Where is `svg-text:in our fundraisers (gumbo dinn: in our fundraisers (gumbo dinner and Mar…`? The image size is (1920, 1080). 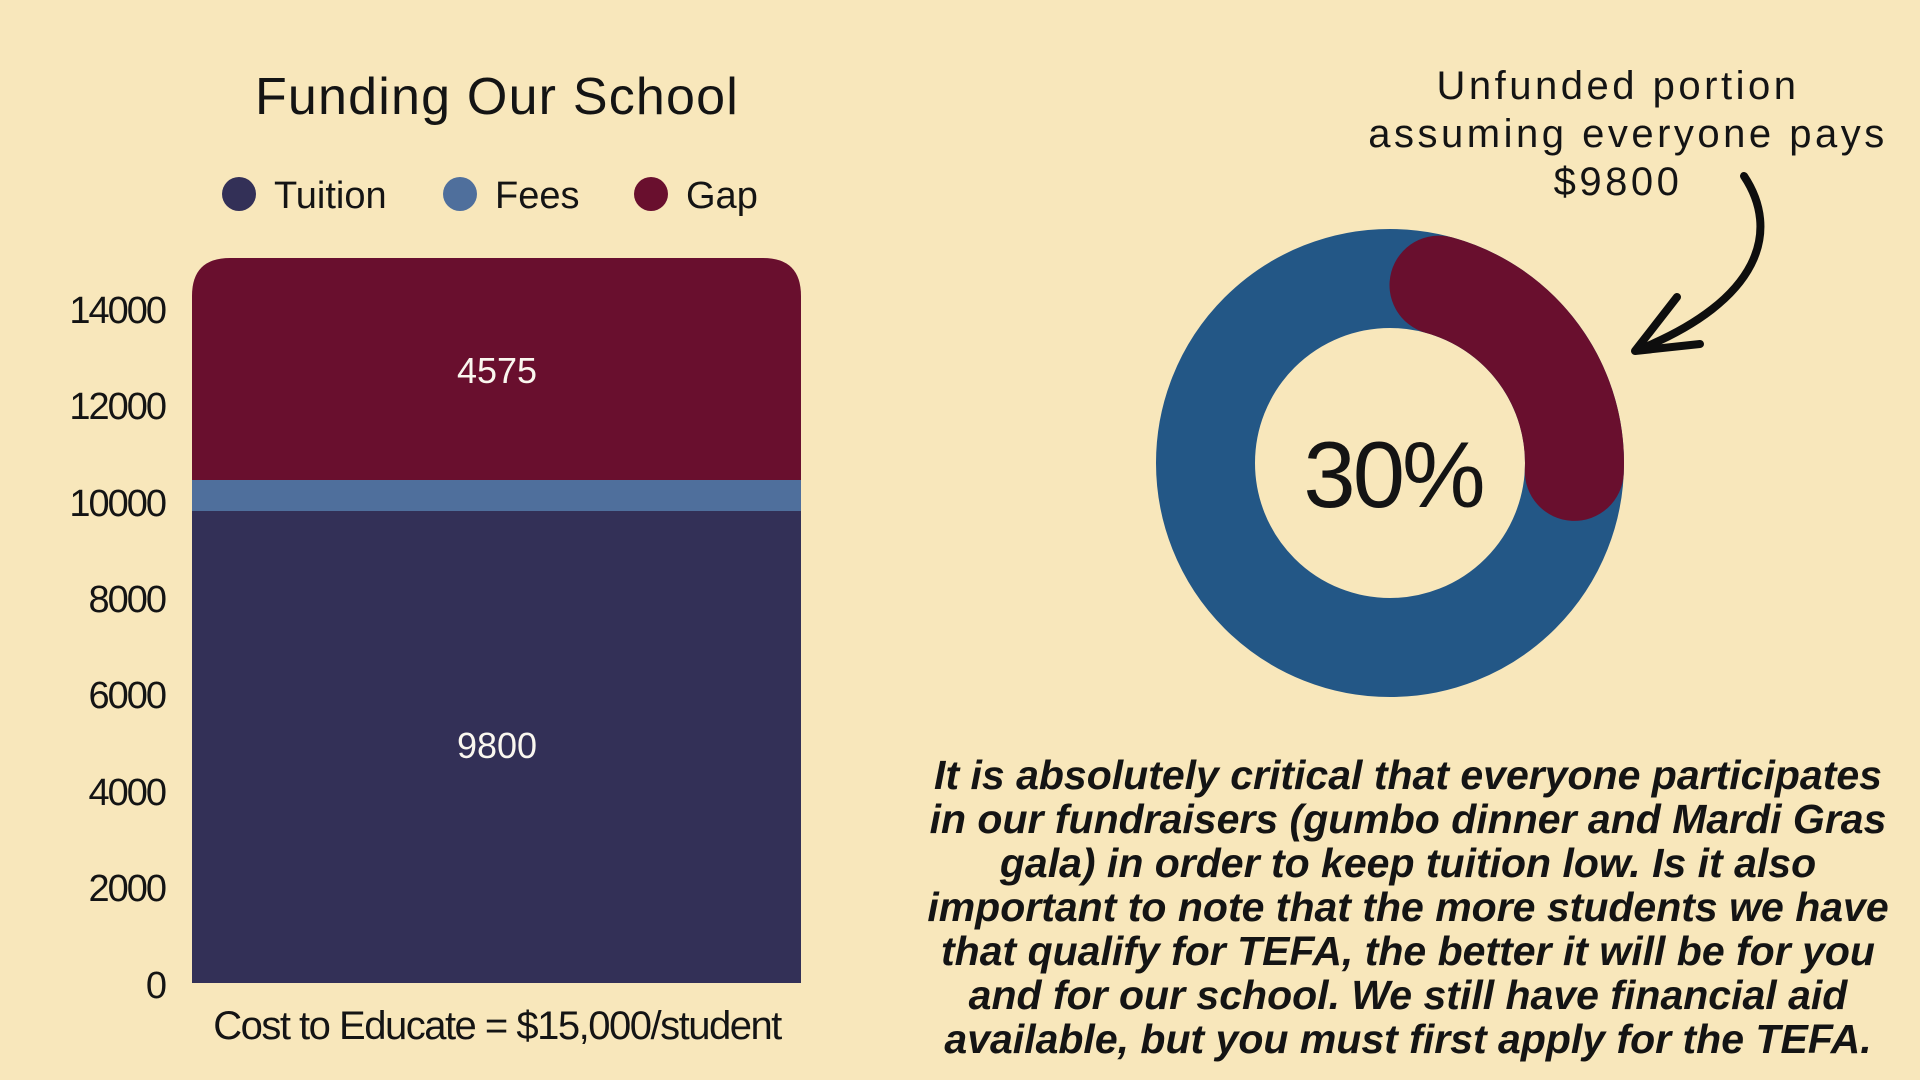 svg-text:in our fundraisers (gumbo dinn: in our fundraisers (gumbo dinner and Mar… is located at coordinates (1408, 819).